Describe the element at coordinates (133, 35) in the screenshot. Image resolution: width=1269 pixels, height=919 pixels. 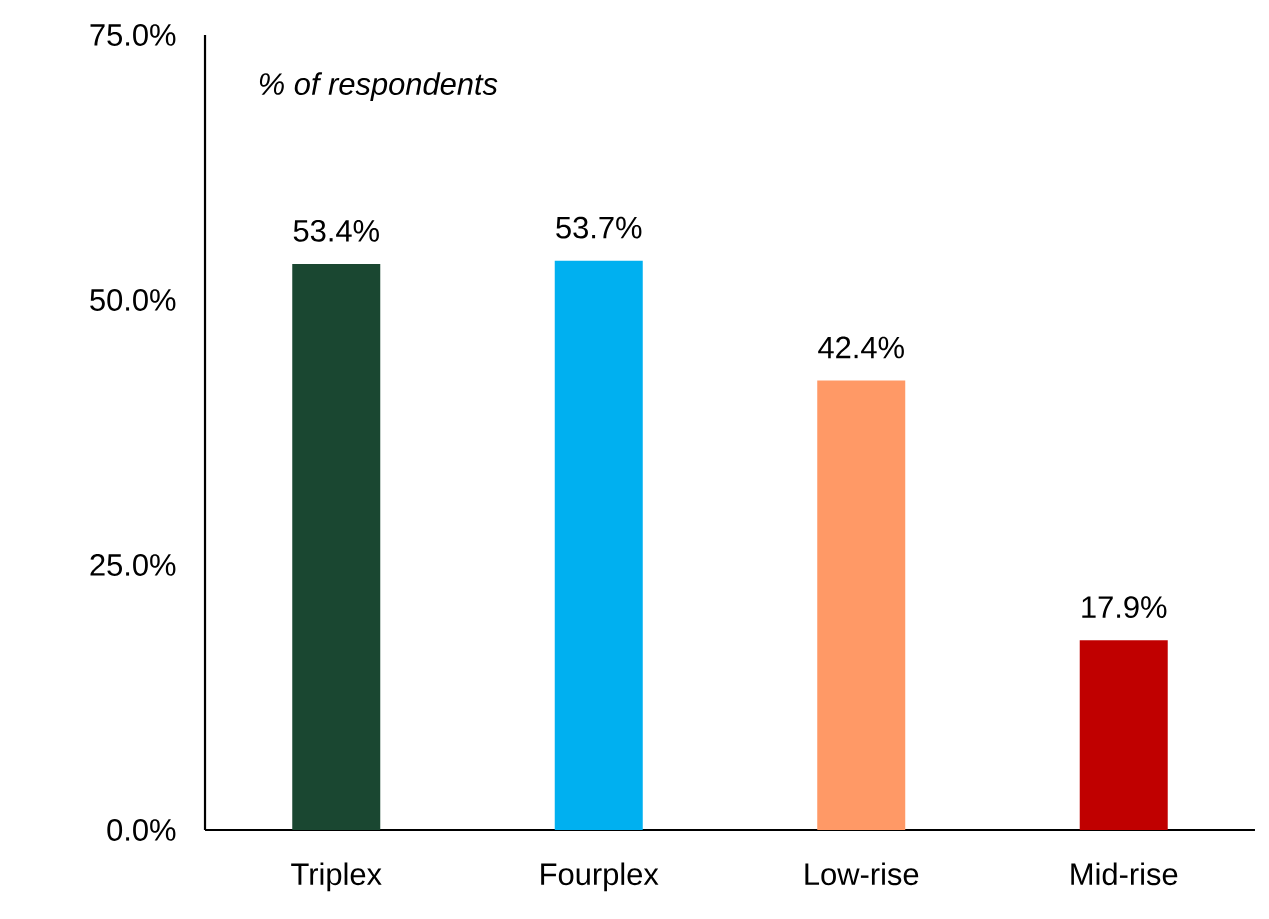
I see `y-tick-label: 75.0%` at that location.